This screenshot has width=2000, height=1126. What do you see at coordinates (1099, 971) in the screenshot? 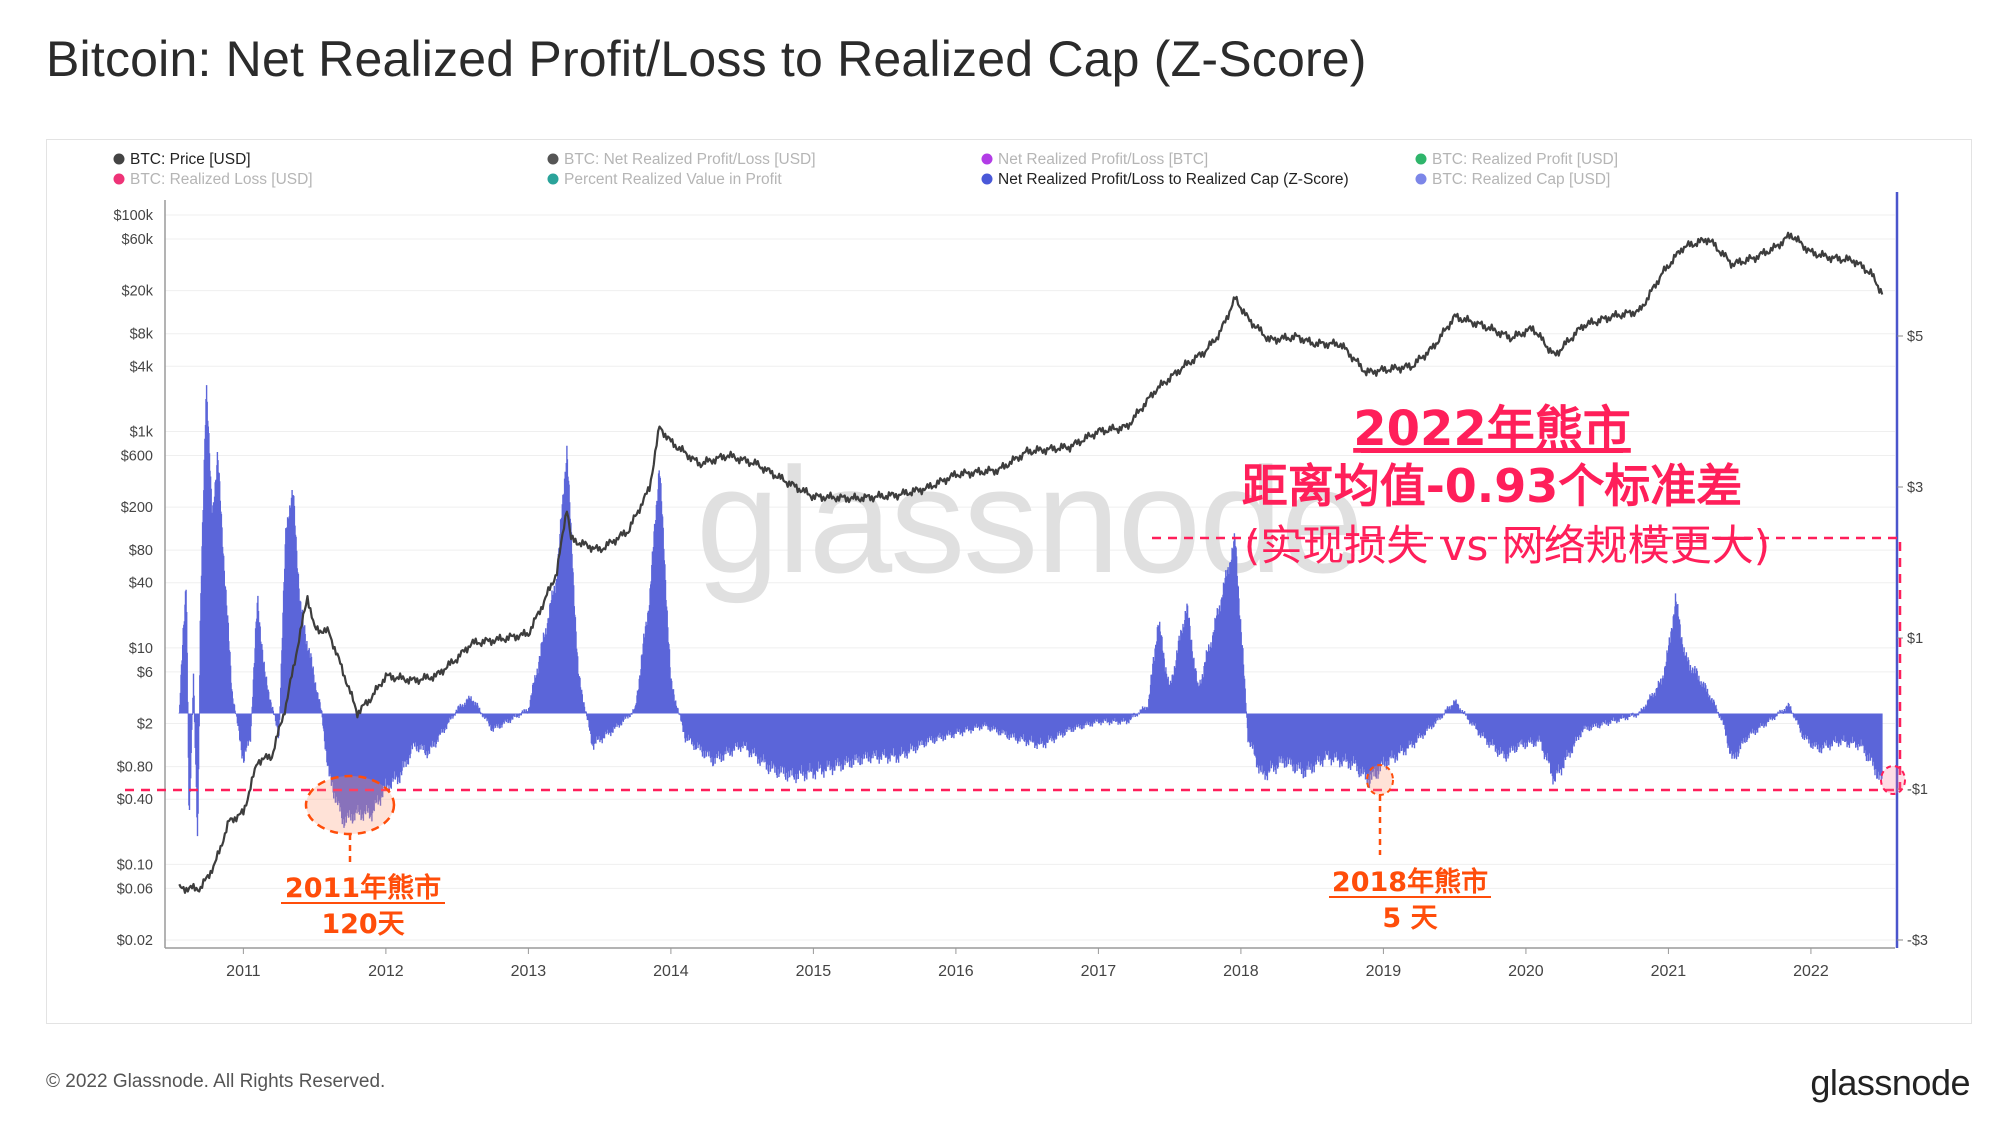
I see `x-tick-label: 2017` at bounding box center [1099, 971].